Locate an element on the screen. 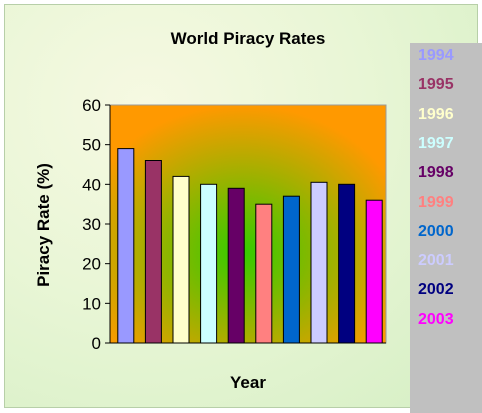 This screenshot has height=413, width=482. legend-item-1995: 1995 is located at coordinates (436, 85).